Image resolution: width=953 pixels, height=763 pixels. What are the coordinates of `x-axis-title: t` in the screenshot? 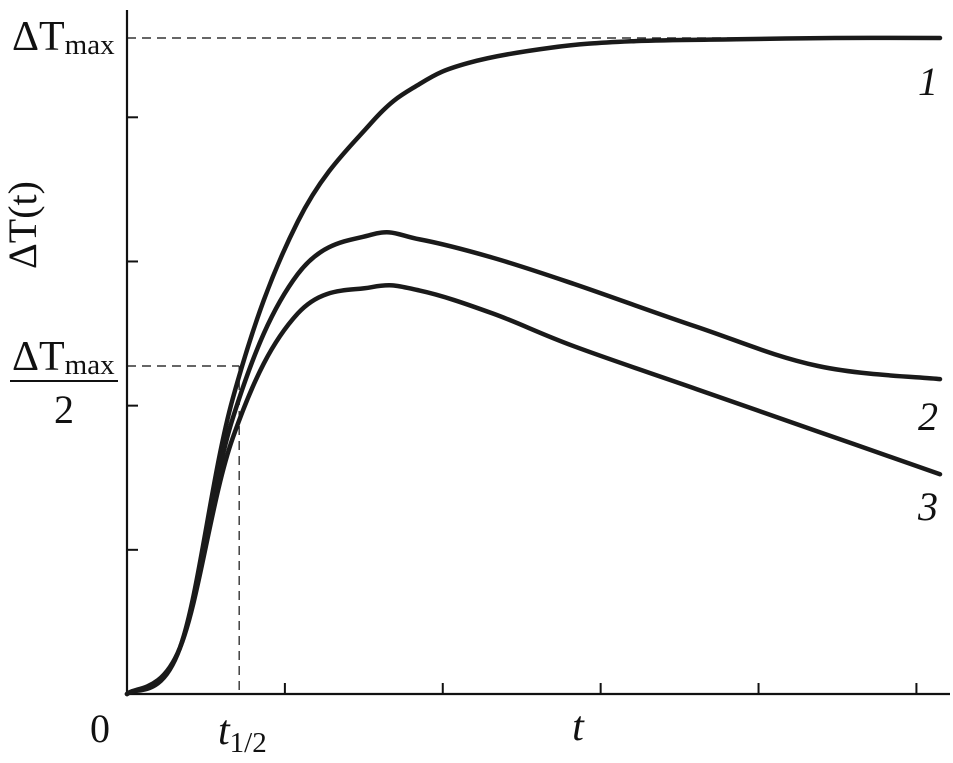 It's located at (578, 727).